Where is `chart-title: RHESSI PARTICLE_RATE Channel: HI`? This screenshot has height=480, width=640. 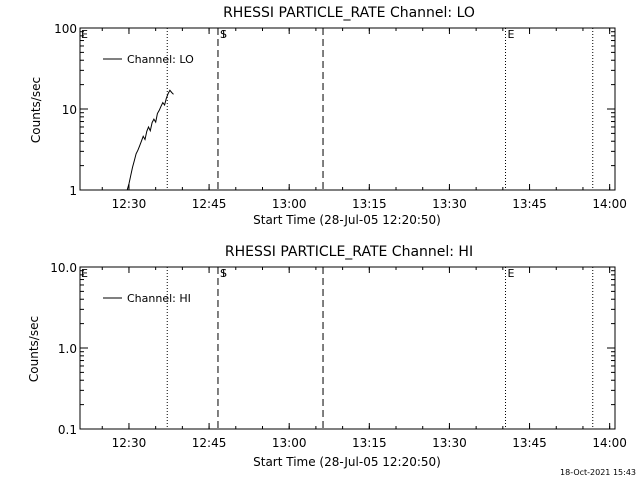
chart-title: RHESSI PARTICLE_RATE Channel: HI is located at coordinates (349, 252).